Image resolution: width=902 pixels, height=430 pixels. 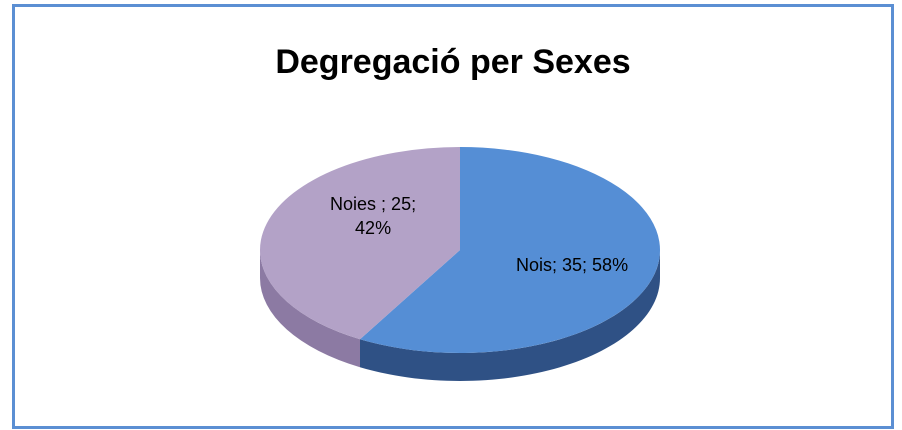 What do you see at coordinates (453, 62) in the screenshot?
I see `chart-title: Degregació per Sexes` at bounding box center [453, 62].